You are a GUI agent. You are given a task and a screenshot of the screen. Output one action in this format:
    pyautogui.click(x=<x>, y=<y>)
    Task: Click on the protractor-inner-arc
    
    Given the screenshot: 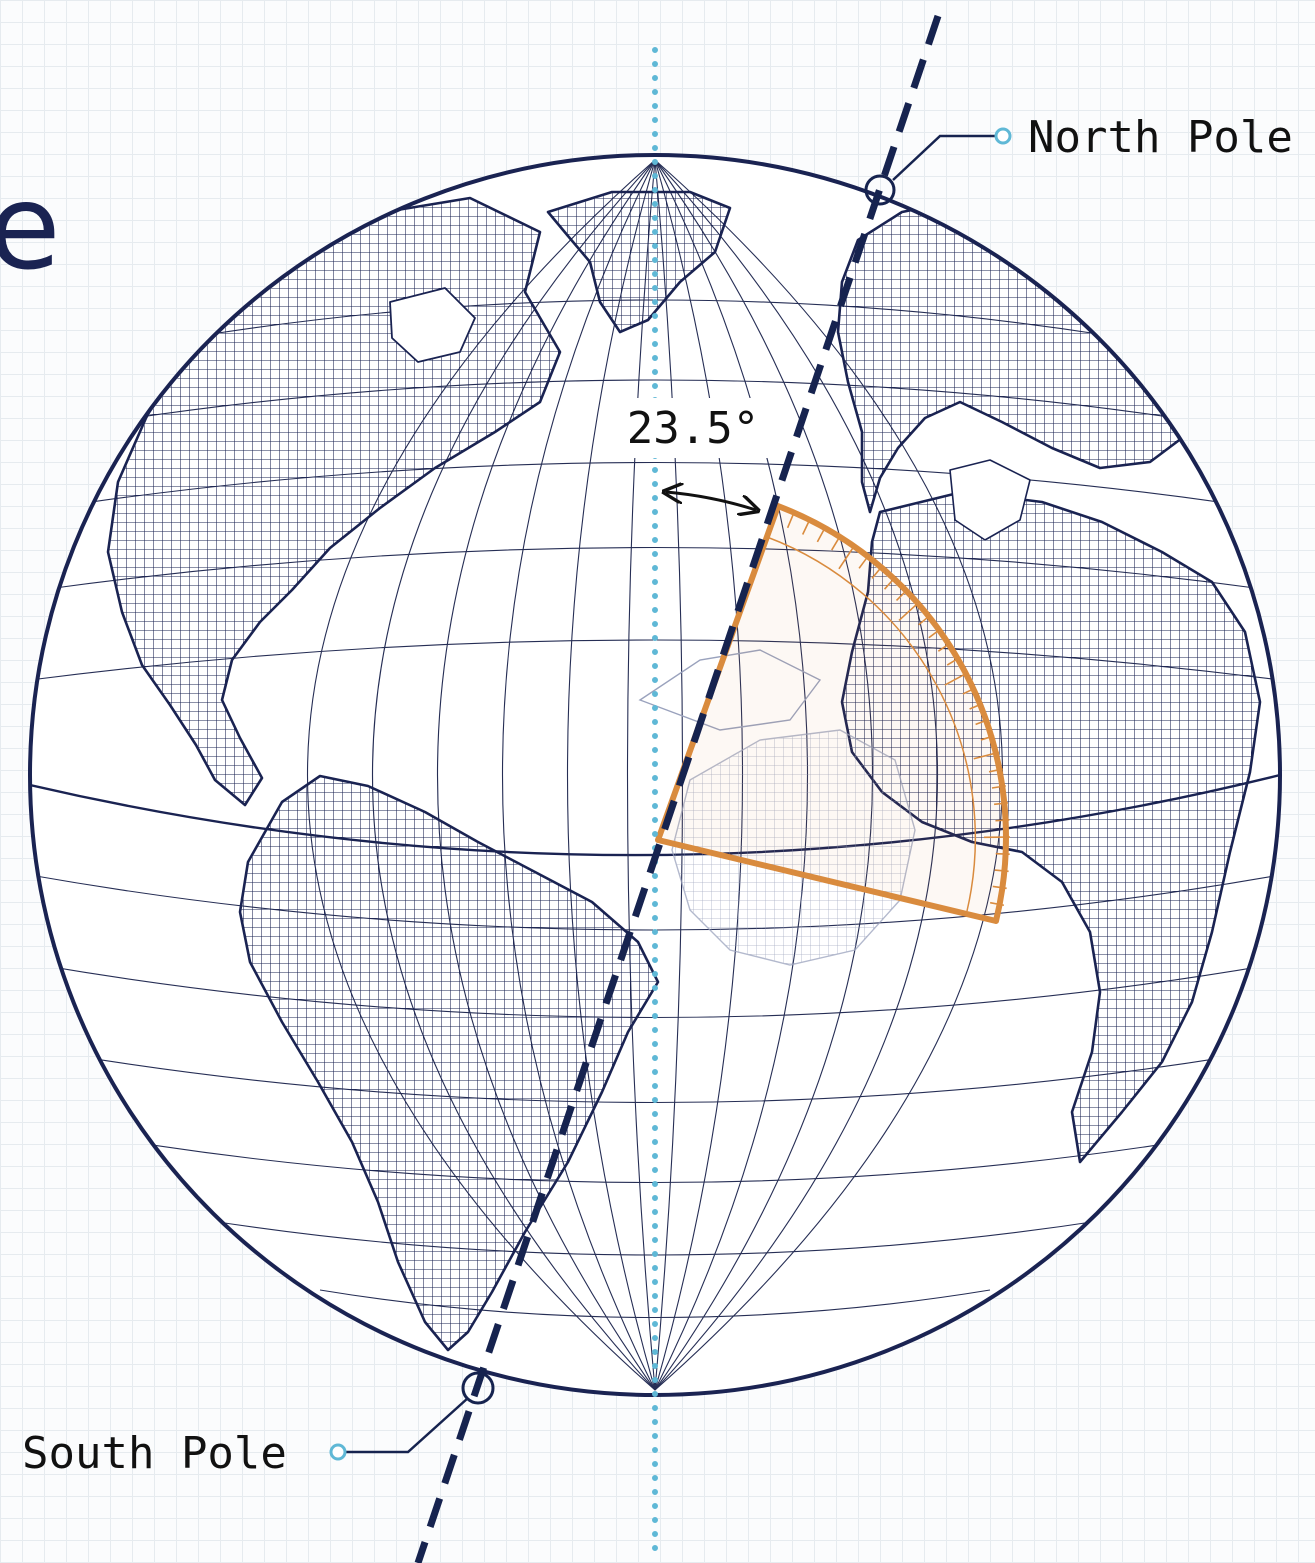 What is the action you would take?
    pyautogui.click(x=871, y=724)
    